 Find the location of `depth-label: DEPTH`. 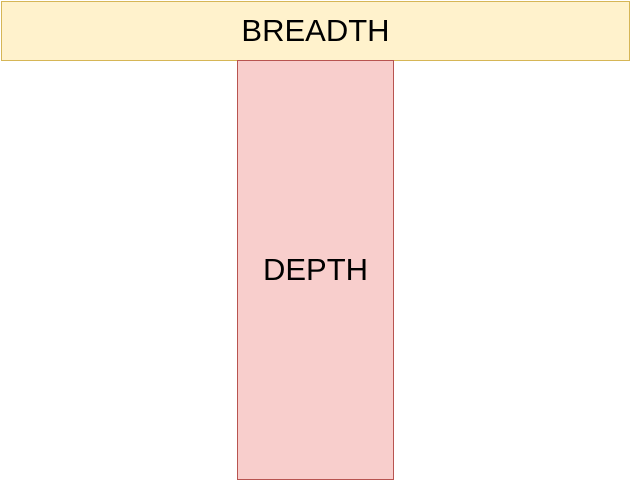

depth-label: DEPTH is located at coordinates (315, 269).